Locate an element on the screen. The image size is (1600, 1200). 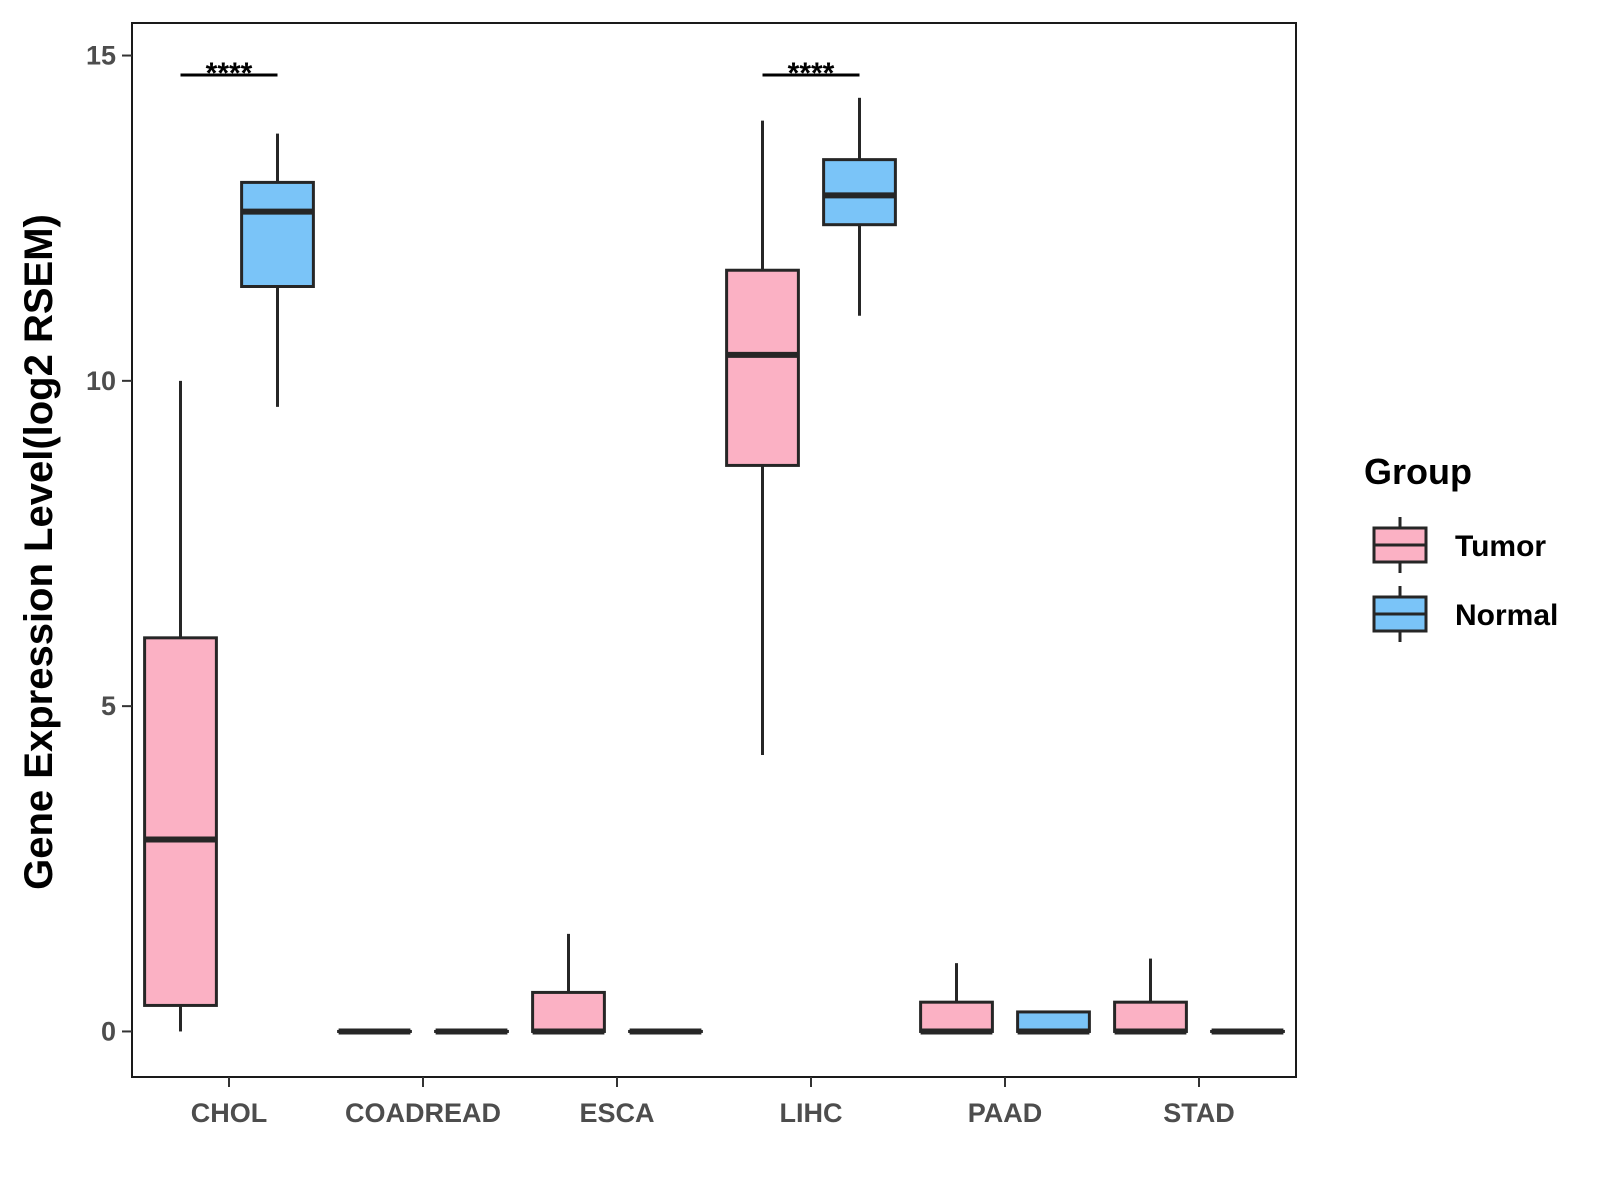
x-tick-label-coadread: COADREAD is located at coordinates (423, 1113).